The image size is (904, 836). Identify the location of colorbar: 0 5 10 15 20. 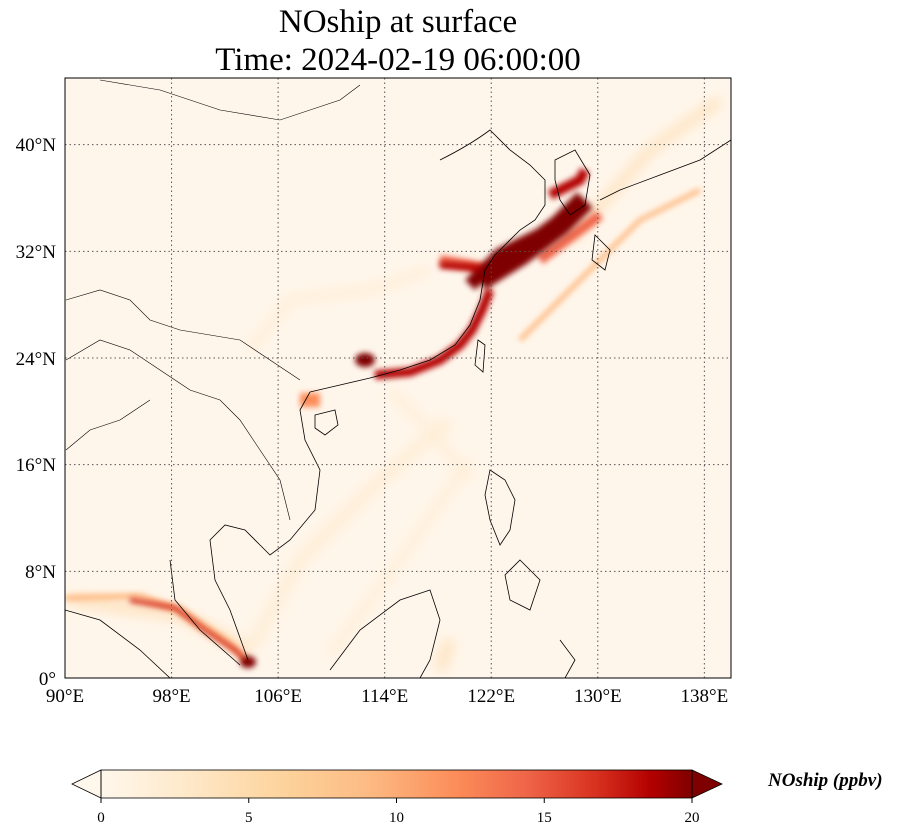
(397, 797).